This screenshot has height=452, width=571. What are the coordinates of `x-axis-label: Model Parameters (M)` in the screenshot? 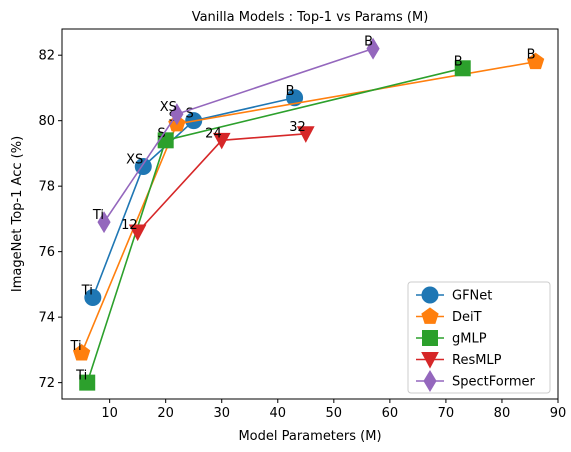 It's located at (309, 436).